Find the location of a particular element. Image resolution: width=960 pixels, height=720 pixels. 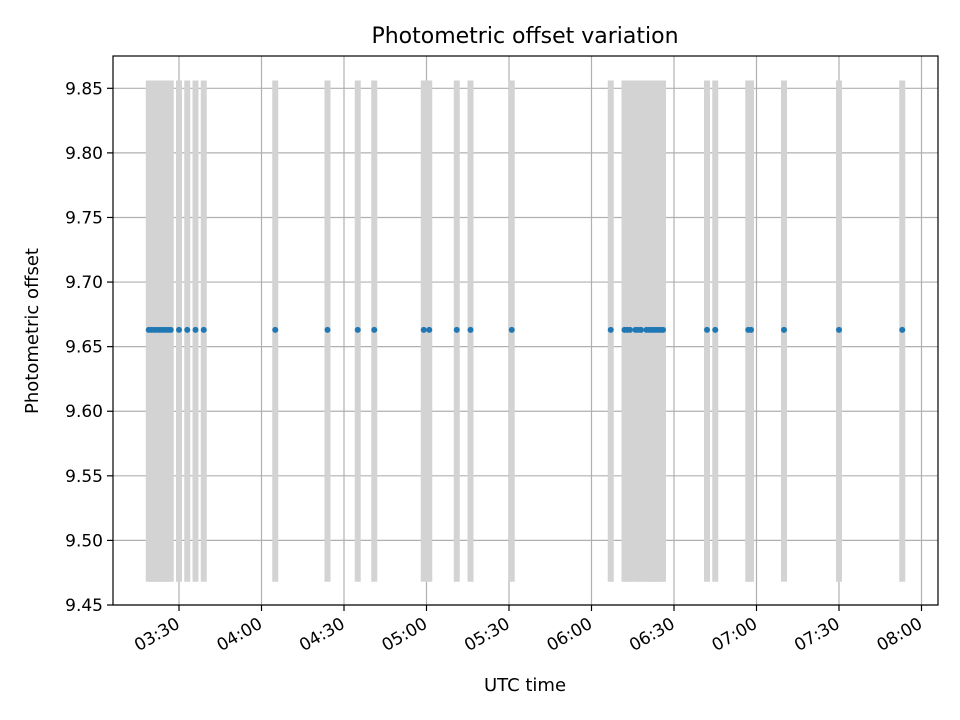

y-tick-label: 9.70 is located at coordinates (84, 283).